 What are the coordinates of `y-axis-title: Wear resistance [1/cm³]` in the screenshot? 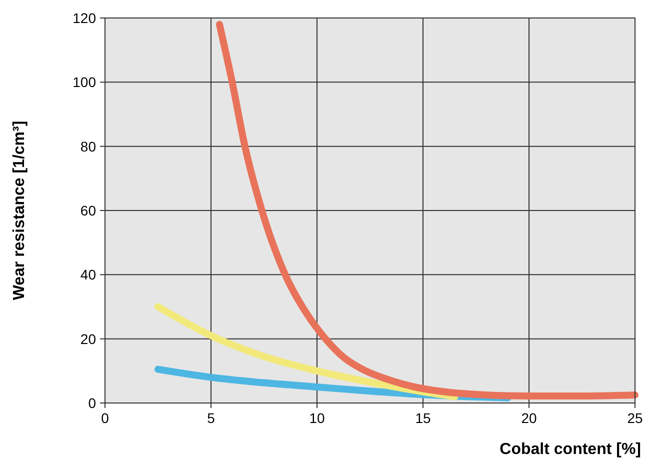 It's located at (19, 210).